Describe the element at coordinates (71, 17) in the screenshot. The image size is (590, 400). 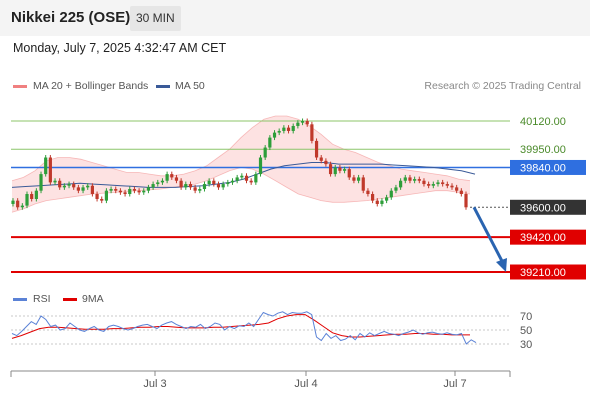
I see `instrument-title: Nikkei 225 (OSE)` at that location.